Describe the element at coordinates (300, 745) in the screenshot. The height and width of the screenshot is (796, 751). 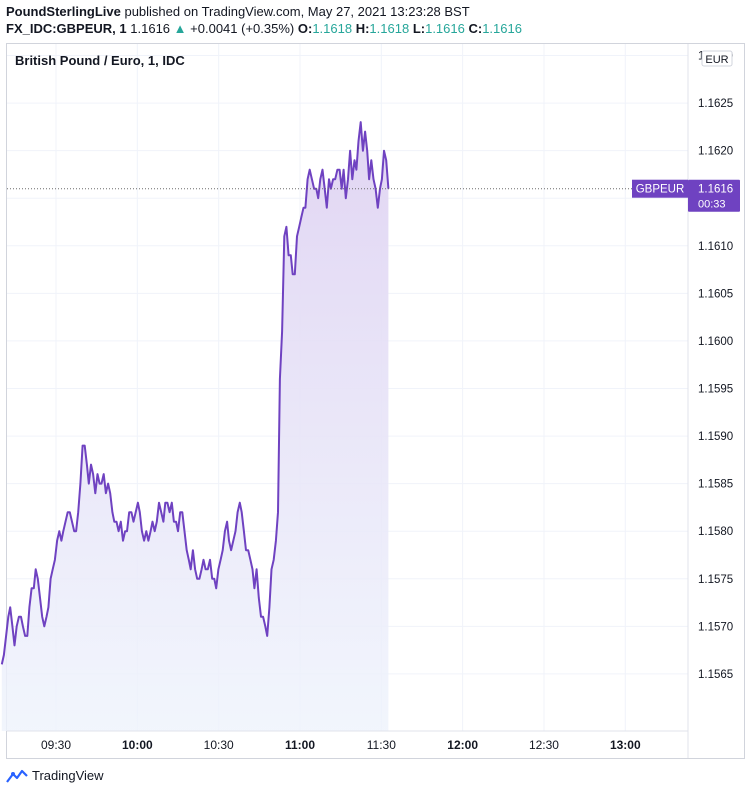
I see `x-tick-label: 11:00` at that location.